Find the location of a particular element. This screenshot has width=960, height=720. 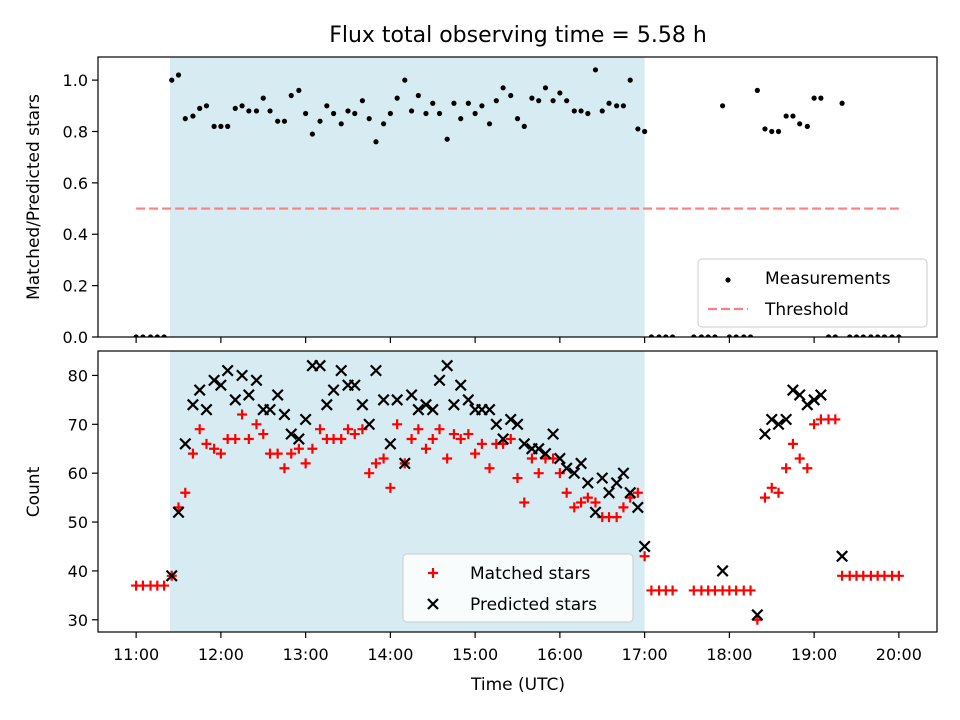

y-tick-label: 0.8 is located at coordinates (75, 131).